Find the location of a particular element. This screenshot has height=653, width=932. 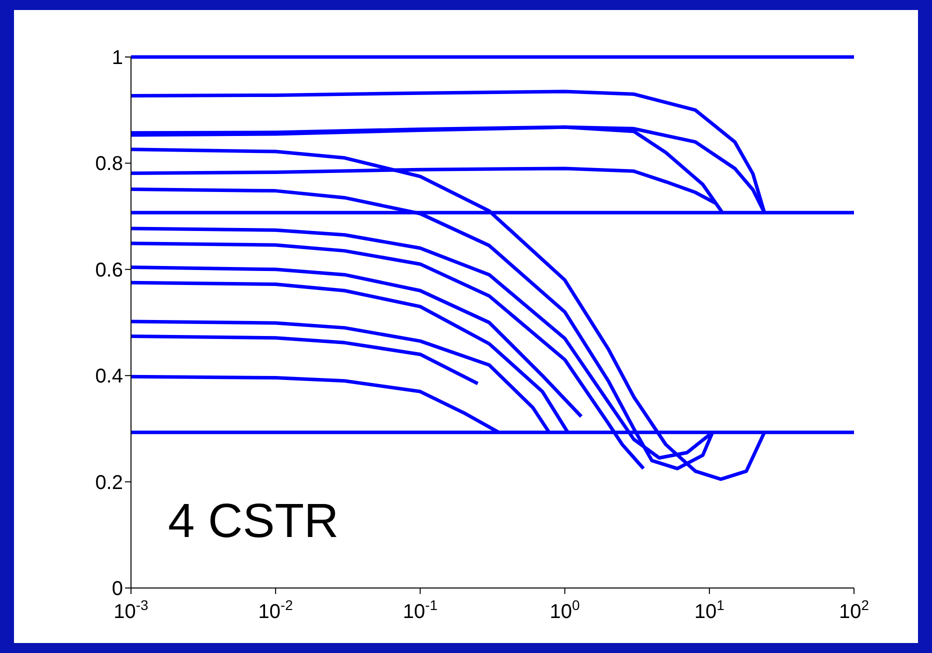

y-tick-label: 1 is located at coordinates (117, 58).